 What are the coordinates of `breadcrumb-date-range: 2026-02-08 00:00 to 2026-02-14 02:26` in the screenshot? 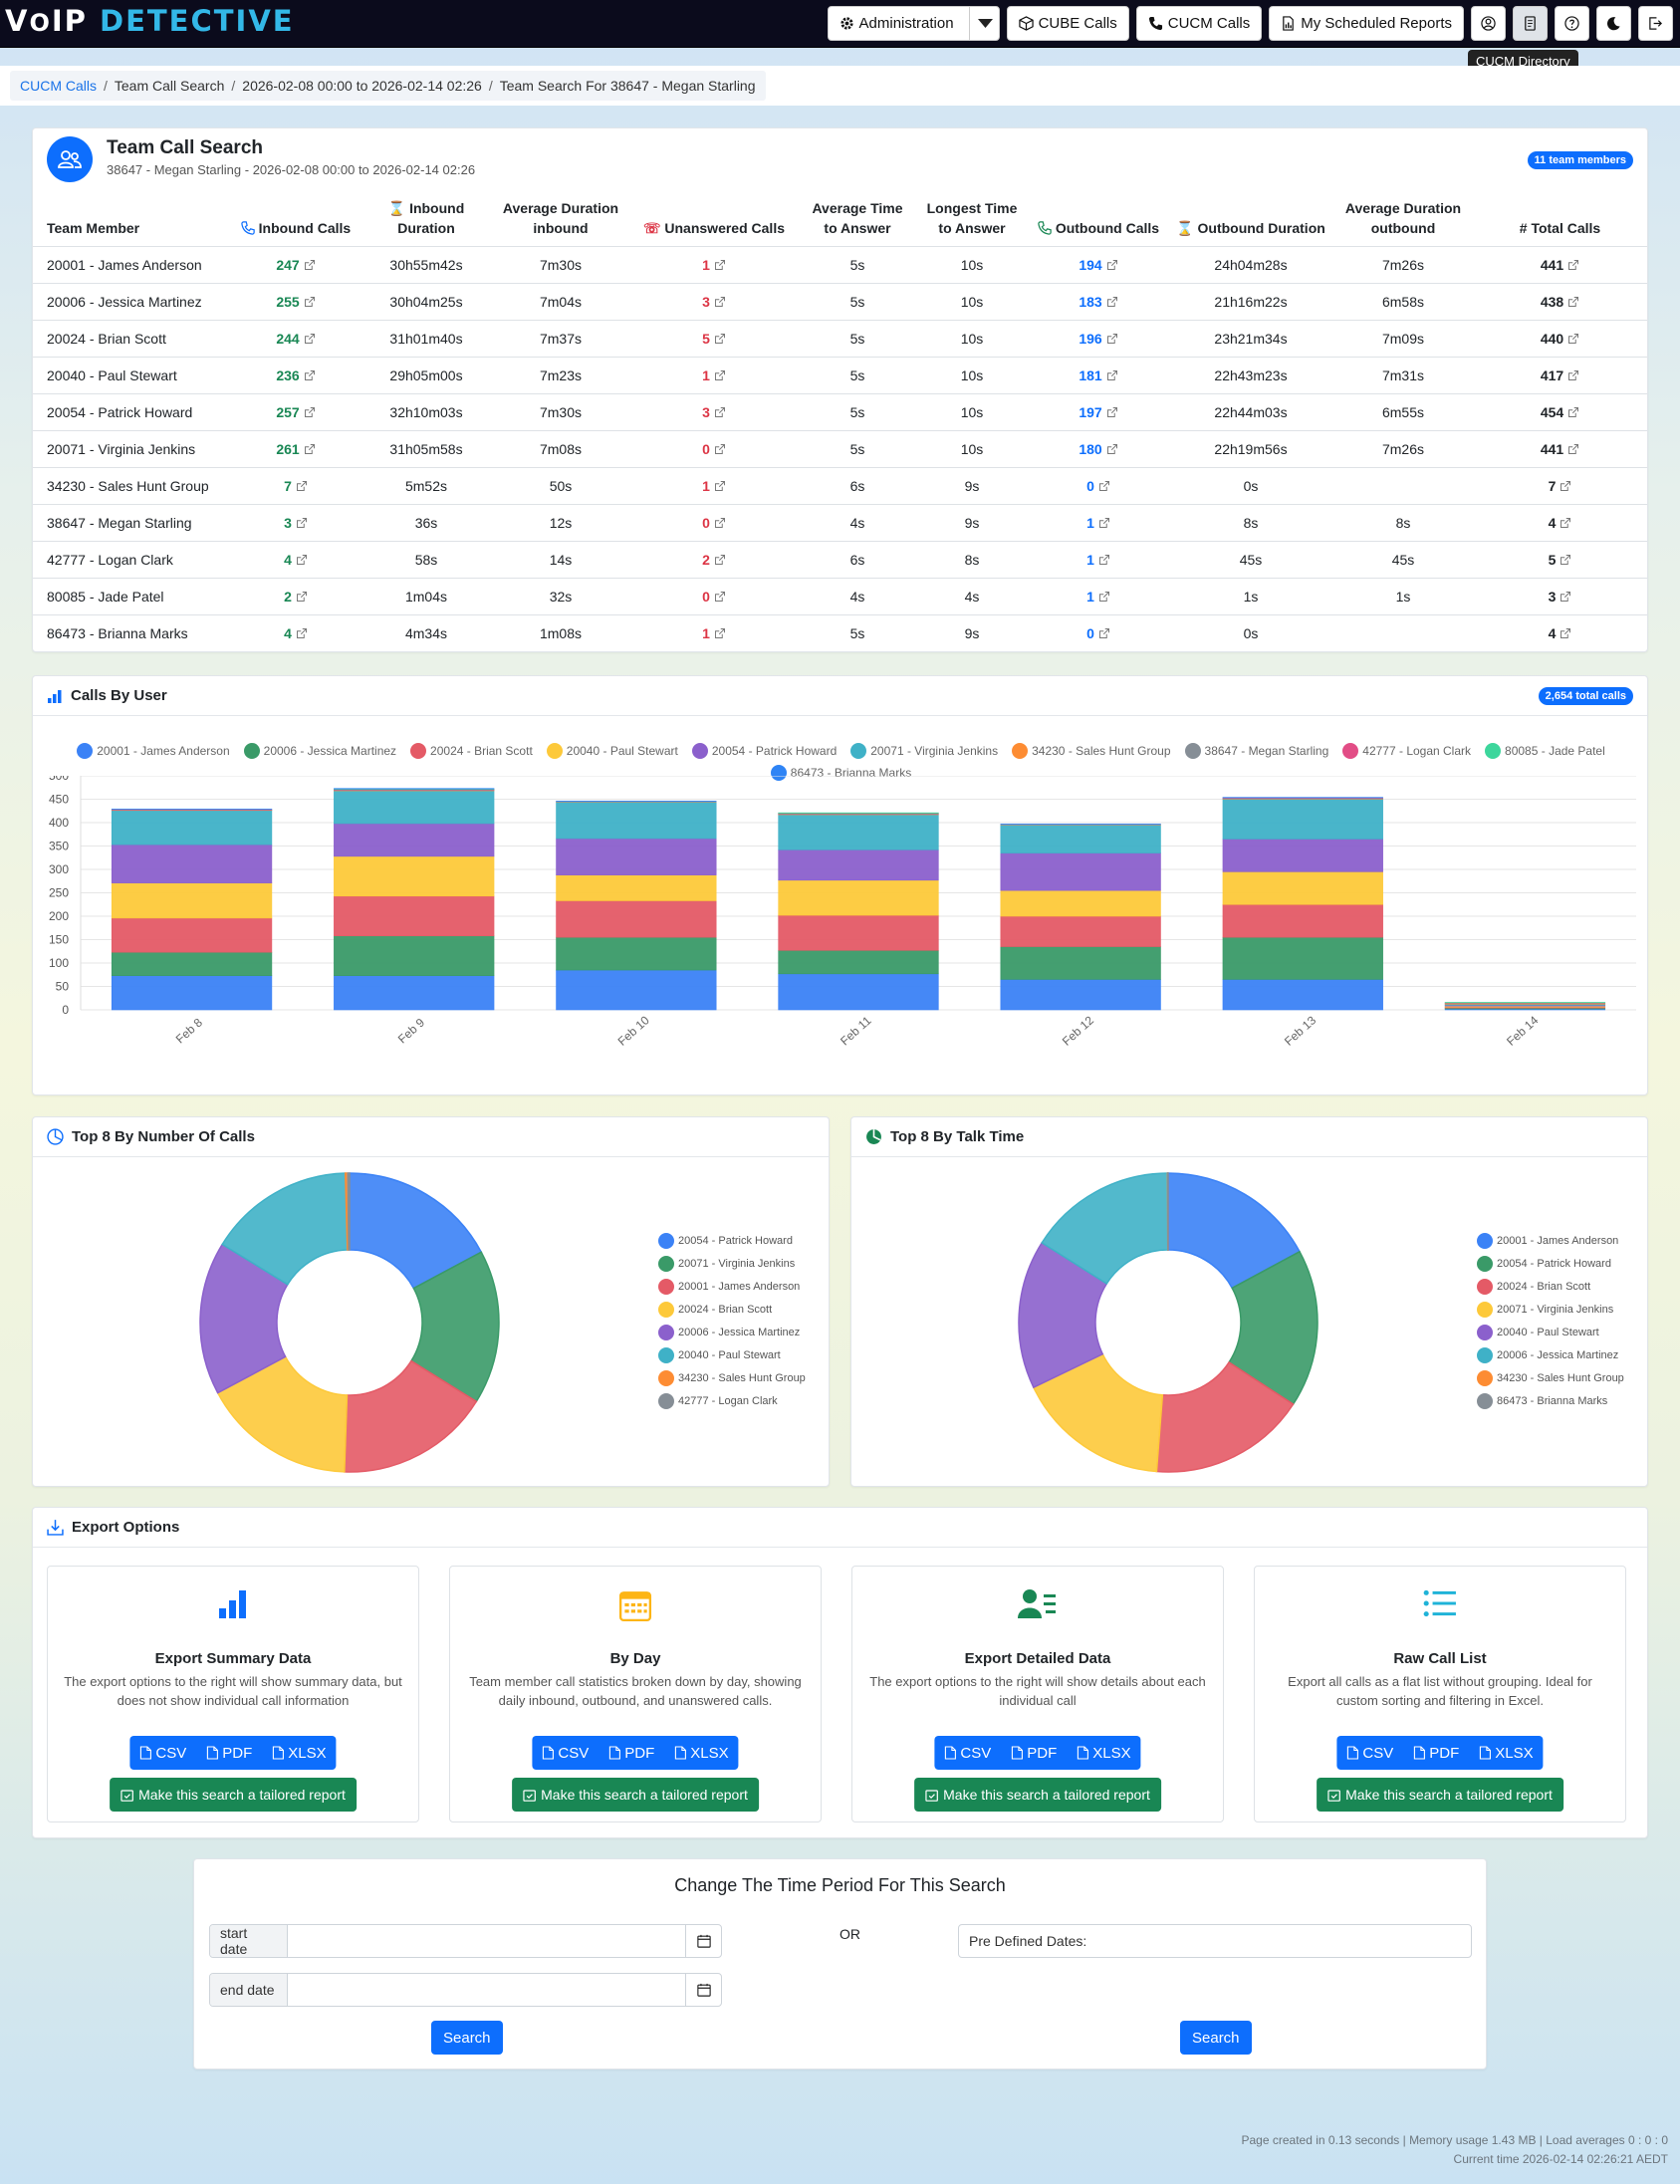 It's located at (362, 86).